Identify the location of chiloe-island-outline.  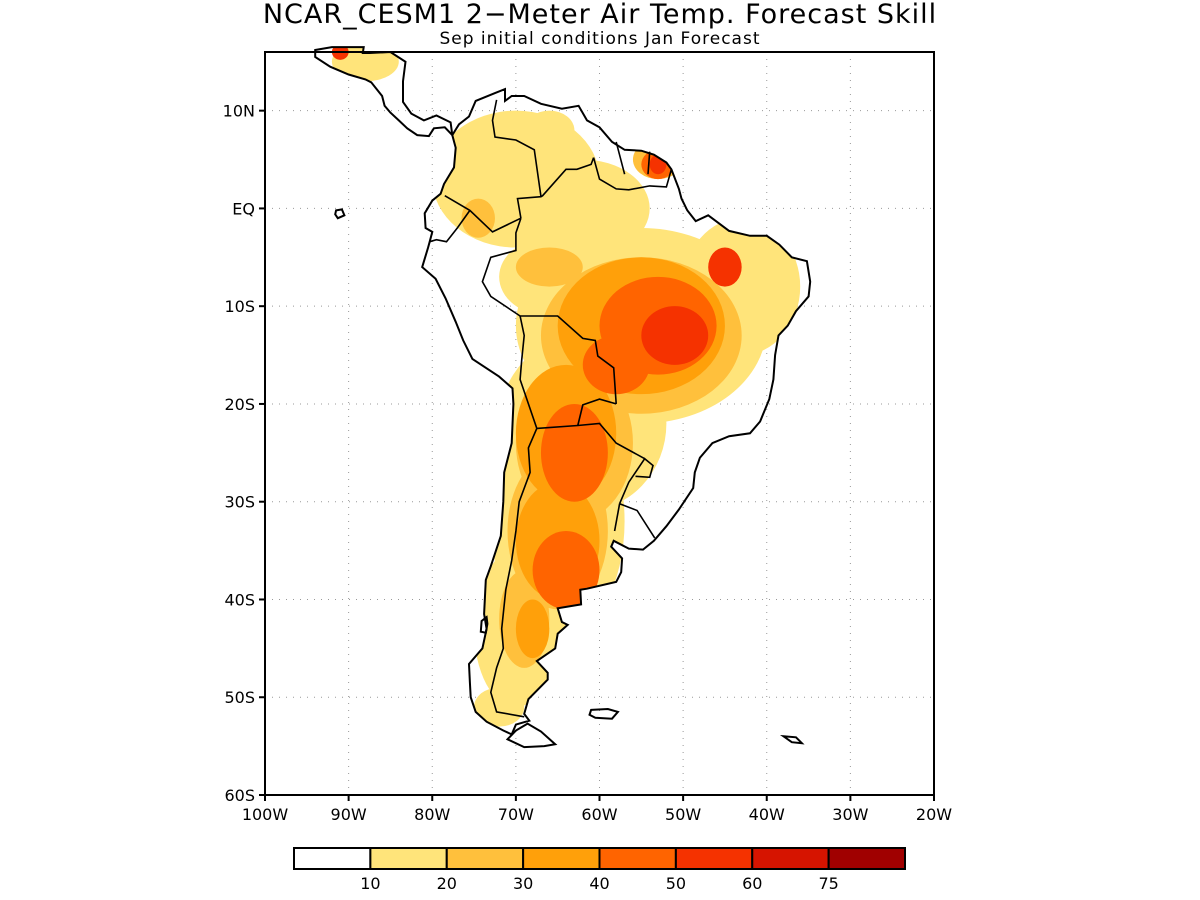
(484, 624).